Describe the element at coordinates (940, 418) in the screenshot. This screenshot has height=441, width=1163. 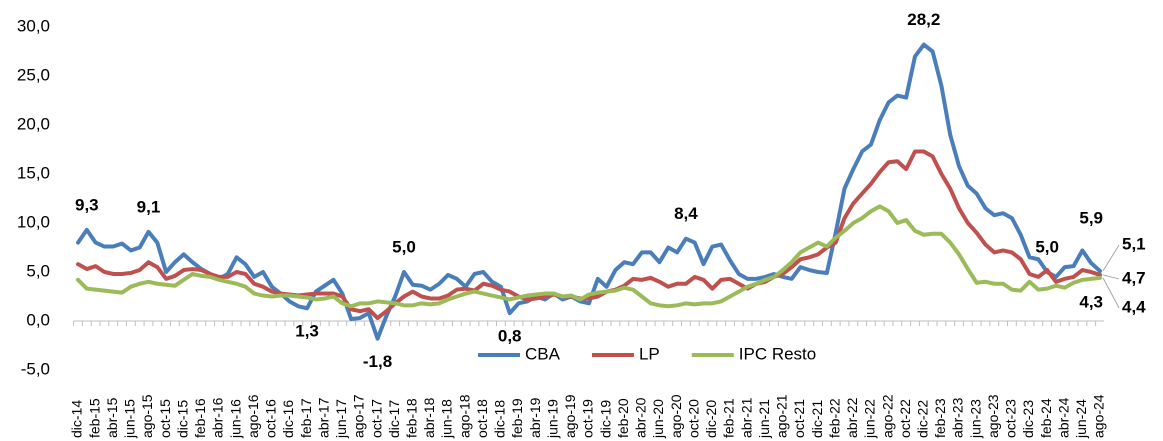
I see `x-tick-label: feb-23` at that location.